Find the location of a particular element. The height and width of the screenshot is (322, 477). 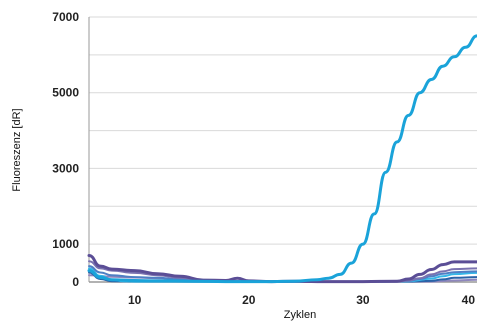

x-tick-label: 30 is located at coordinates (363, 300).